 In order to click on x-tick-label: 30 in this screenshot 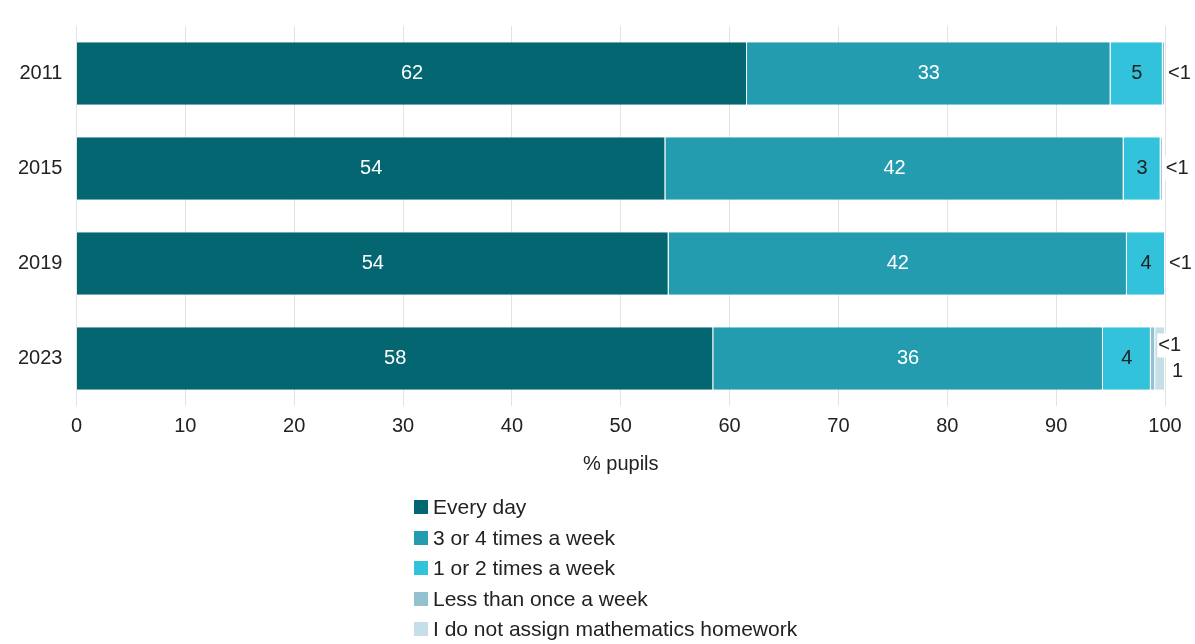, I will do `click(403, 424)`.